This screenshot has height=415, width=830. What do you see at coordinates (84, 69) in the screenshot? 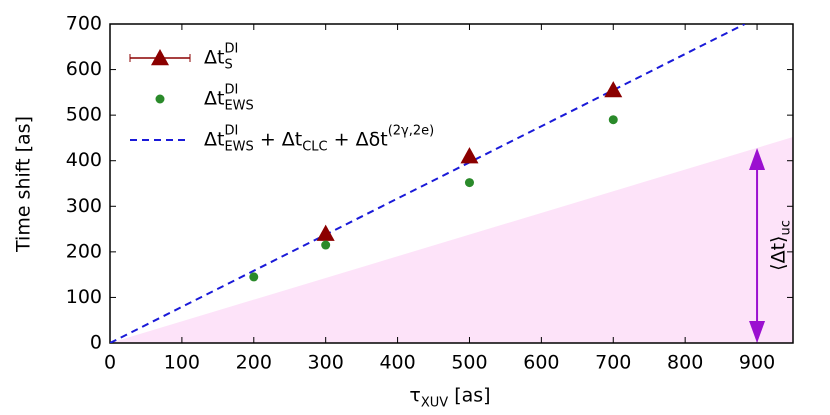
I see `y-tick-label: 600` at bounding box center [84, 69].